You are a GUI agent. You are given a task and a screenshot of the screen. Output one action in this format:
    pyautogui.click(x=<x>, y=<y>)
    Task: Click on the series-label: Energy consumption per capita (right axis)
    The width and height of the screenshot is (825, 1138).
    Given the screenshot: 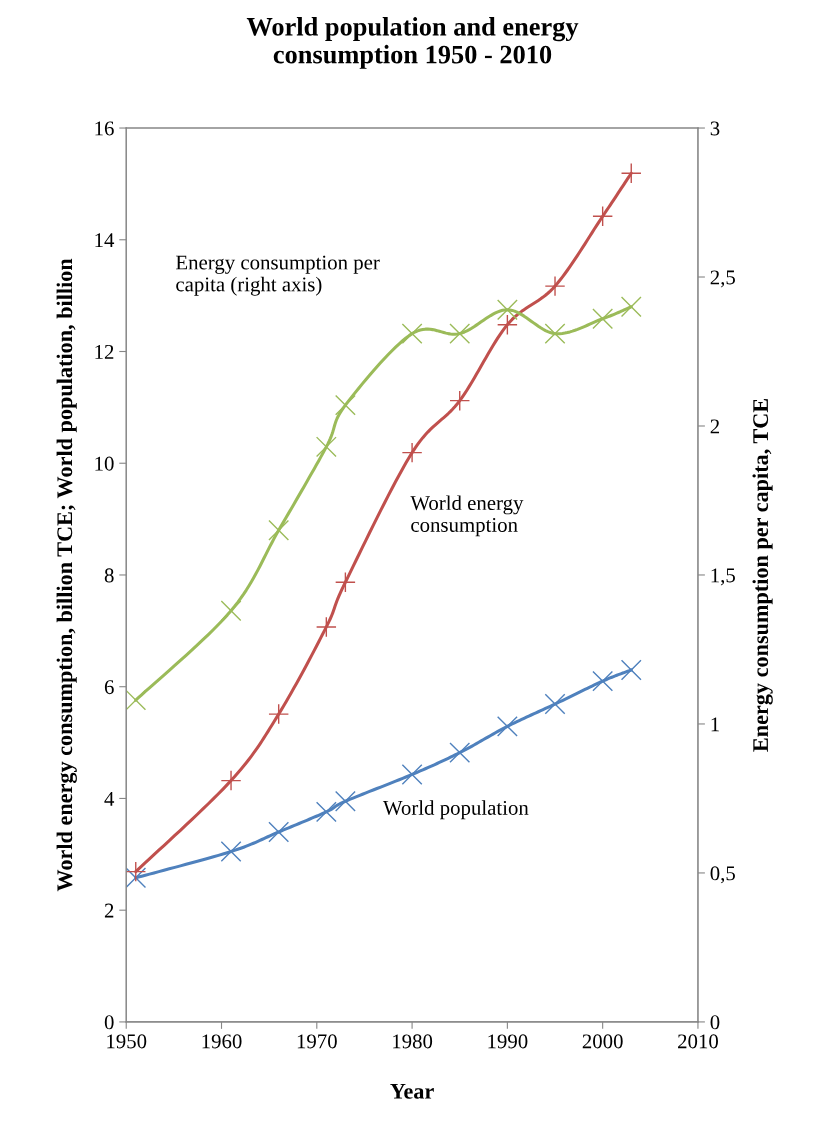 What is the action you would take?
    pyautogui.click(x=277, y=275)
    